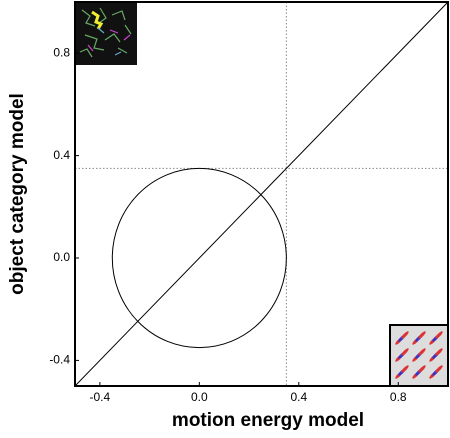 Image resolution: width=450 pixels, height=438 pixels. Describe the element at coordinates (298, 397) in the screenshot. I see `x-tick-label: 0.4` at that location.